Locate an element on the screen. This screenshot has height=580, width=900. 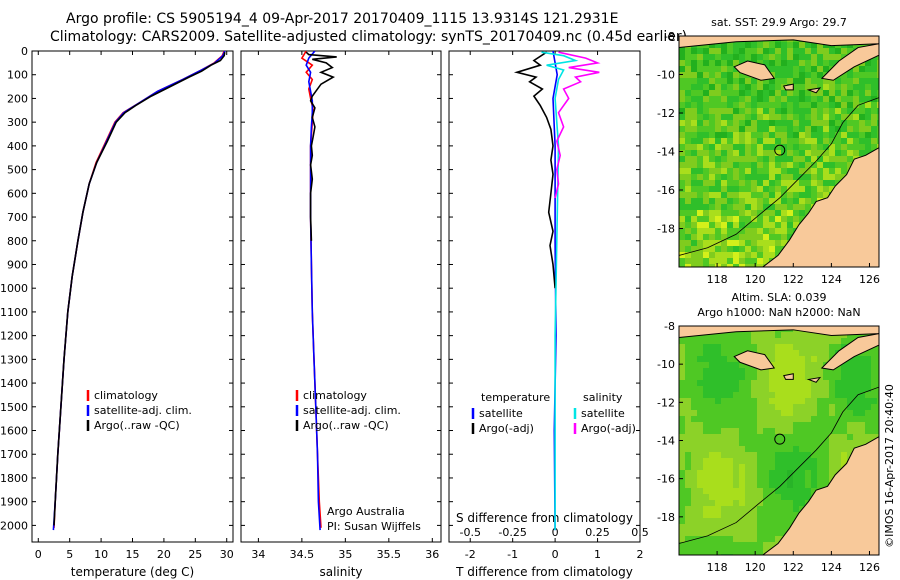
temperature-xtick-label: 20 is located at coordinates (164, 554).